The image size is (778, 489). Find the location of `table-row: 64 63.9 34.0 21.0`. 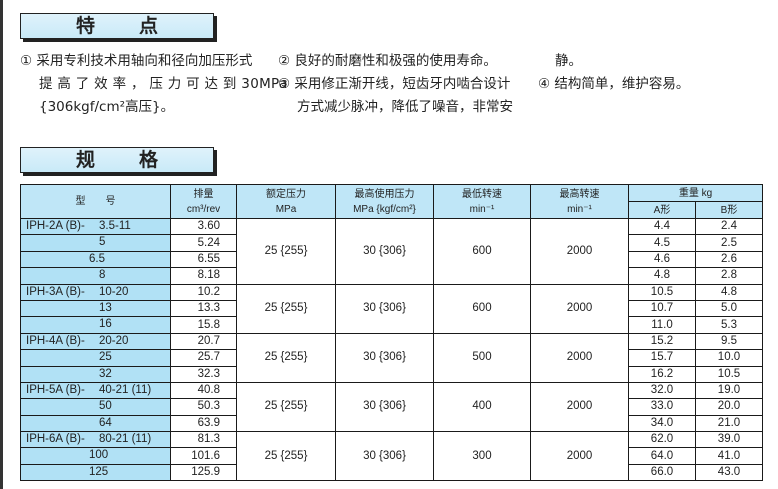

table-row: 64 63.9 34.0 21.0 is located at coordinates (391, 423).